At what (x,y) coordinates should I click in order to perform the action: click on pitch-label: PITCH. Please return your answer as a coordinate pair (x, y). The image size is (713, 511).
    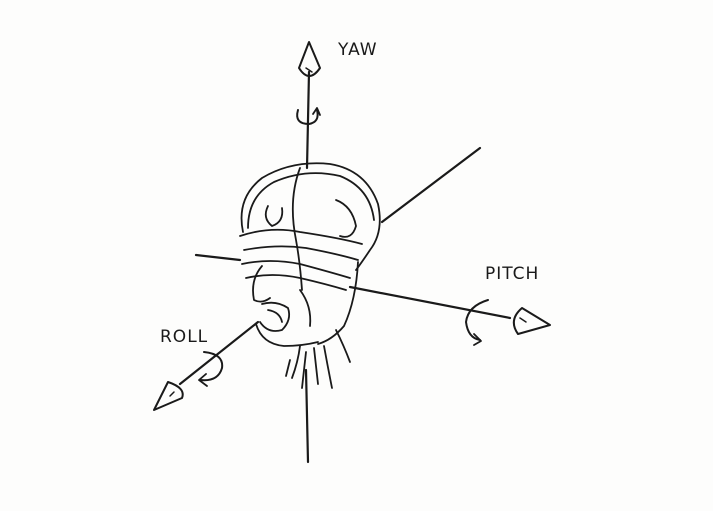
    Looking at the image, I should click on (512, 274).